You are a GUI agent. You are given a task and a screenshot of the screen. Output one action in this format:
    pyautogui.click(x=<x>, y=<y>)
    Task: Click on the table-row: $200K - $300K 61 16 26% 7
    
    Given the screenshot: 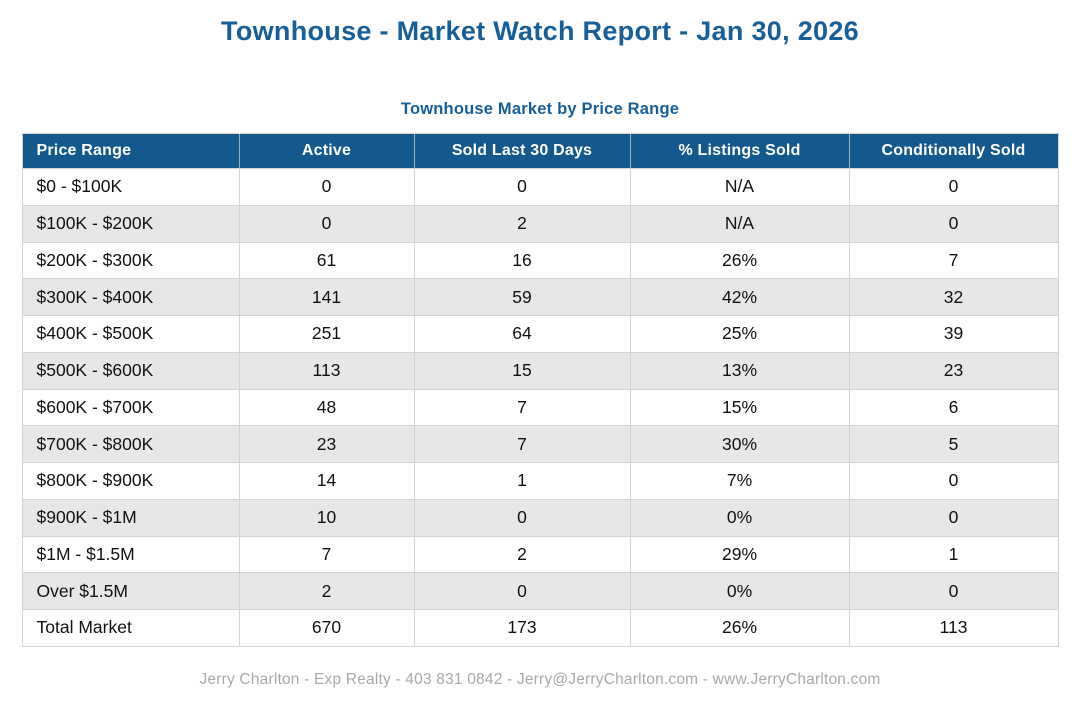 What is the action you would take?
    pyautogui.click(x=540, y=260)
    